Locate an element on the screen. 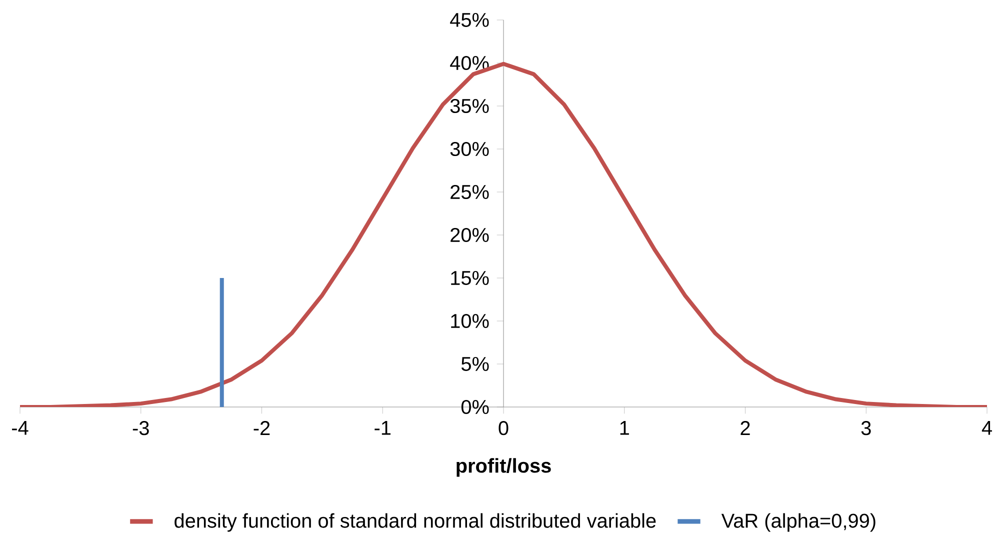 This screenshot has width=994, height=540. y-tick-label: 5% is located at coordinates (475, 364).